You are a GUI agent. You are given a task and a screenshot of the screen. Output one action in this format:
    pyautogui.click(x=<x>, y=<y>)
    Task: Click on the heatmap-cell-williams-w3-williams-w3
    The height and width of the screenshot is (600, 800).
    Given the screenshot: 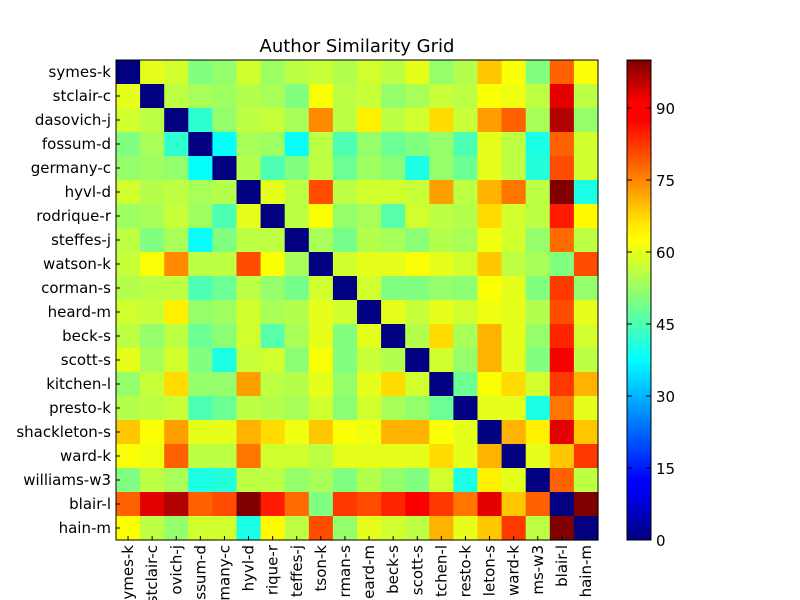 What is the action you would take?
    pyautogui.click(x=538, y=480)
    